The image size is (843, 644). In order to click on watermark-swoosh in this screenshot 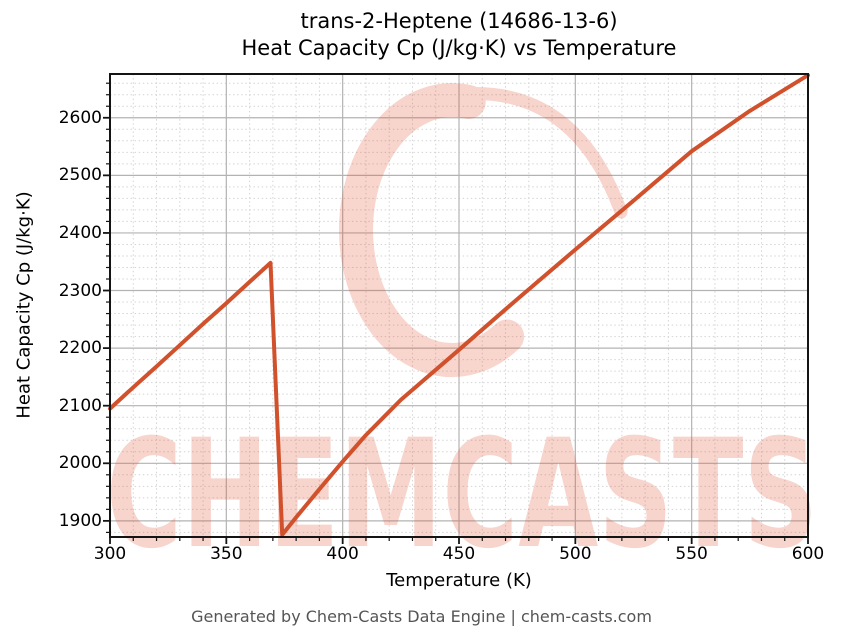, I will do `click(541, 153)`.